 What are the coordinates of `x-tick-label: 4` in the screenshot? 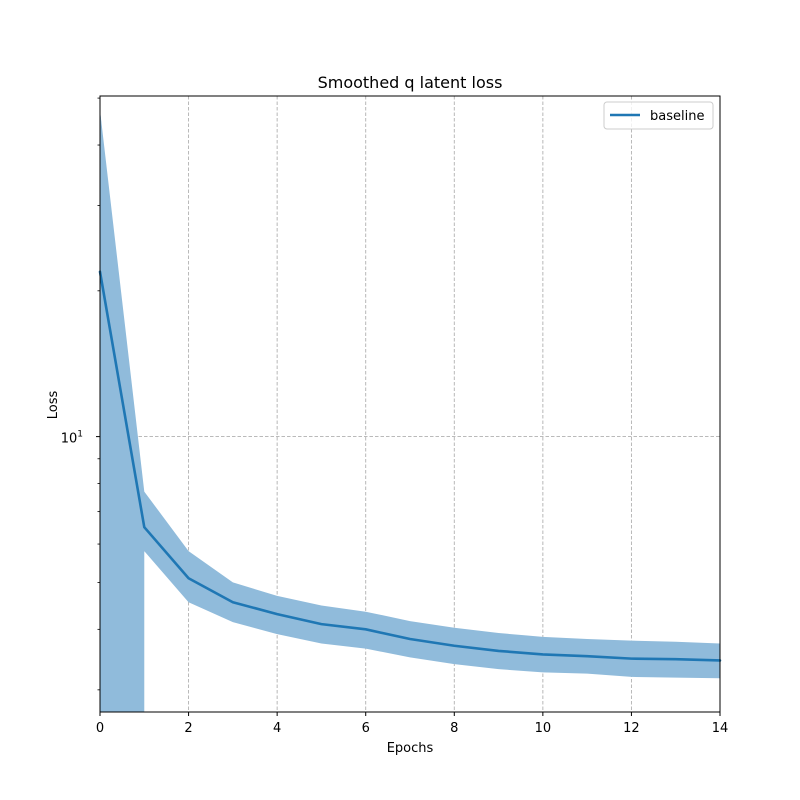 It's located at (277, 728).